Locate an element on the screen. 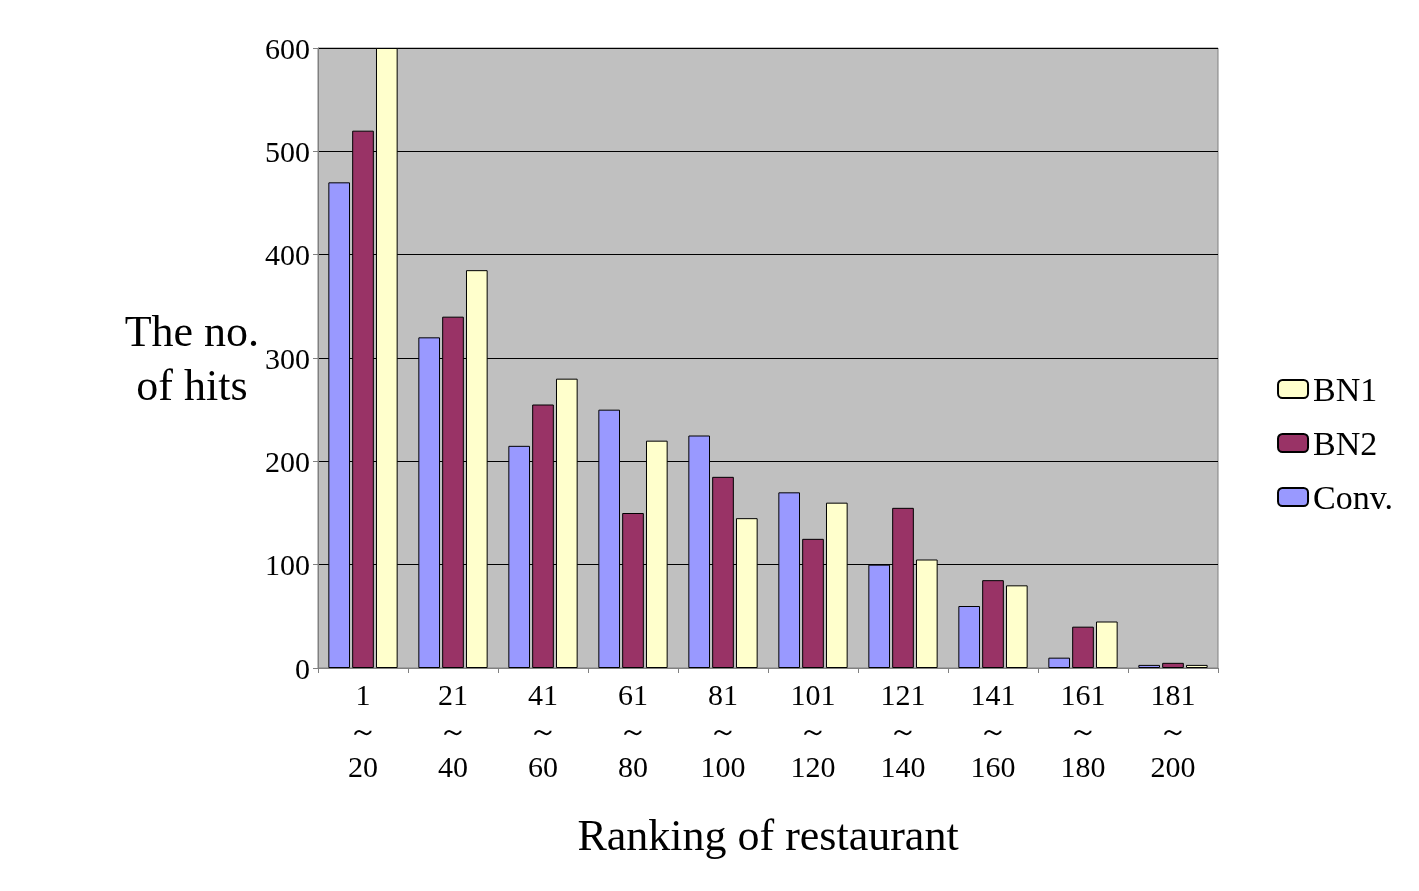 The image size is (1419, 891). legend-label: BN1 is located at coordinates (1345, 389).